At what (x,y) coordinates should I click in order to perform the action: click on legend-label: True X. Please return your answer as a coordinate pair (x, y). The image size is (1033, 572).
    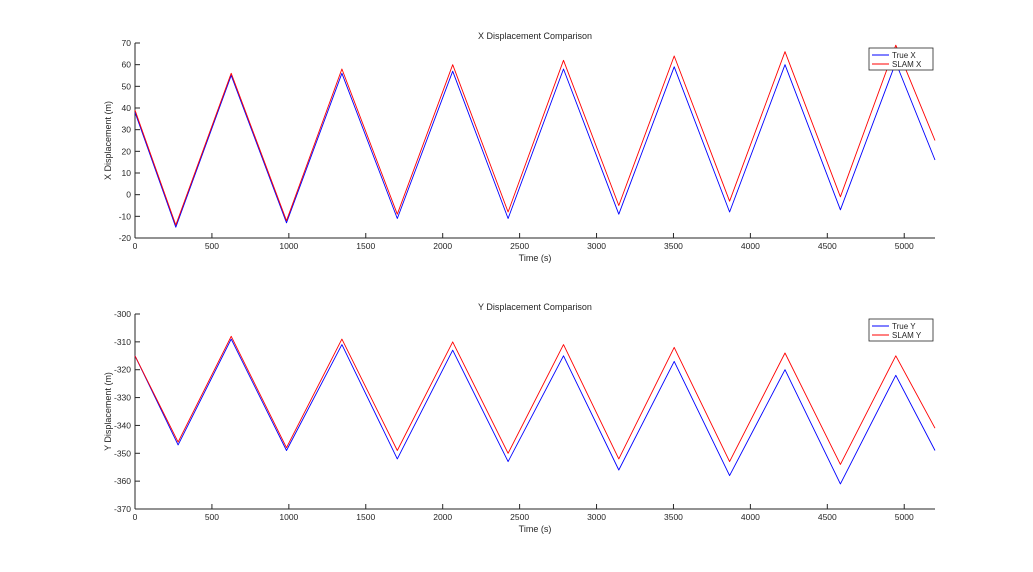
    Looking at the image, I should click on (904, 55).